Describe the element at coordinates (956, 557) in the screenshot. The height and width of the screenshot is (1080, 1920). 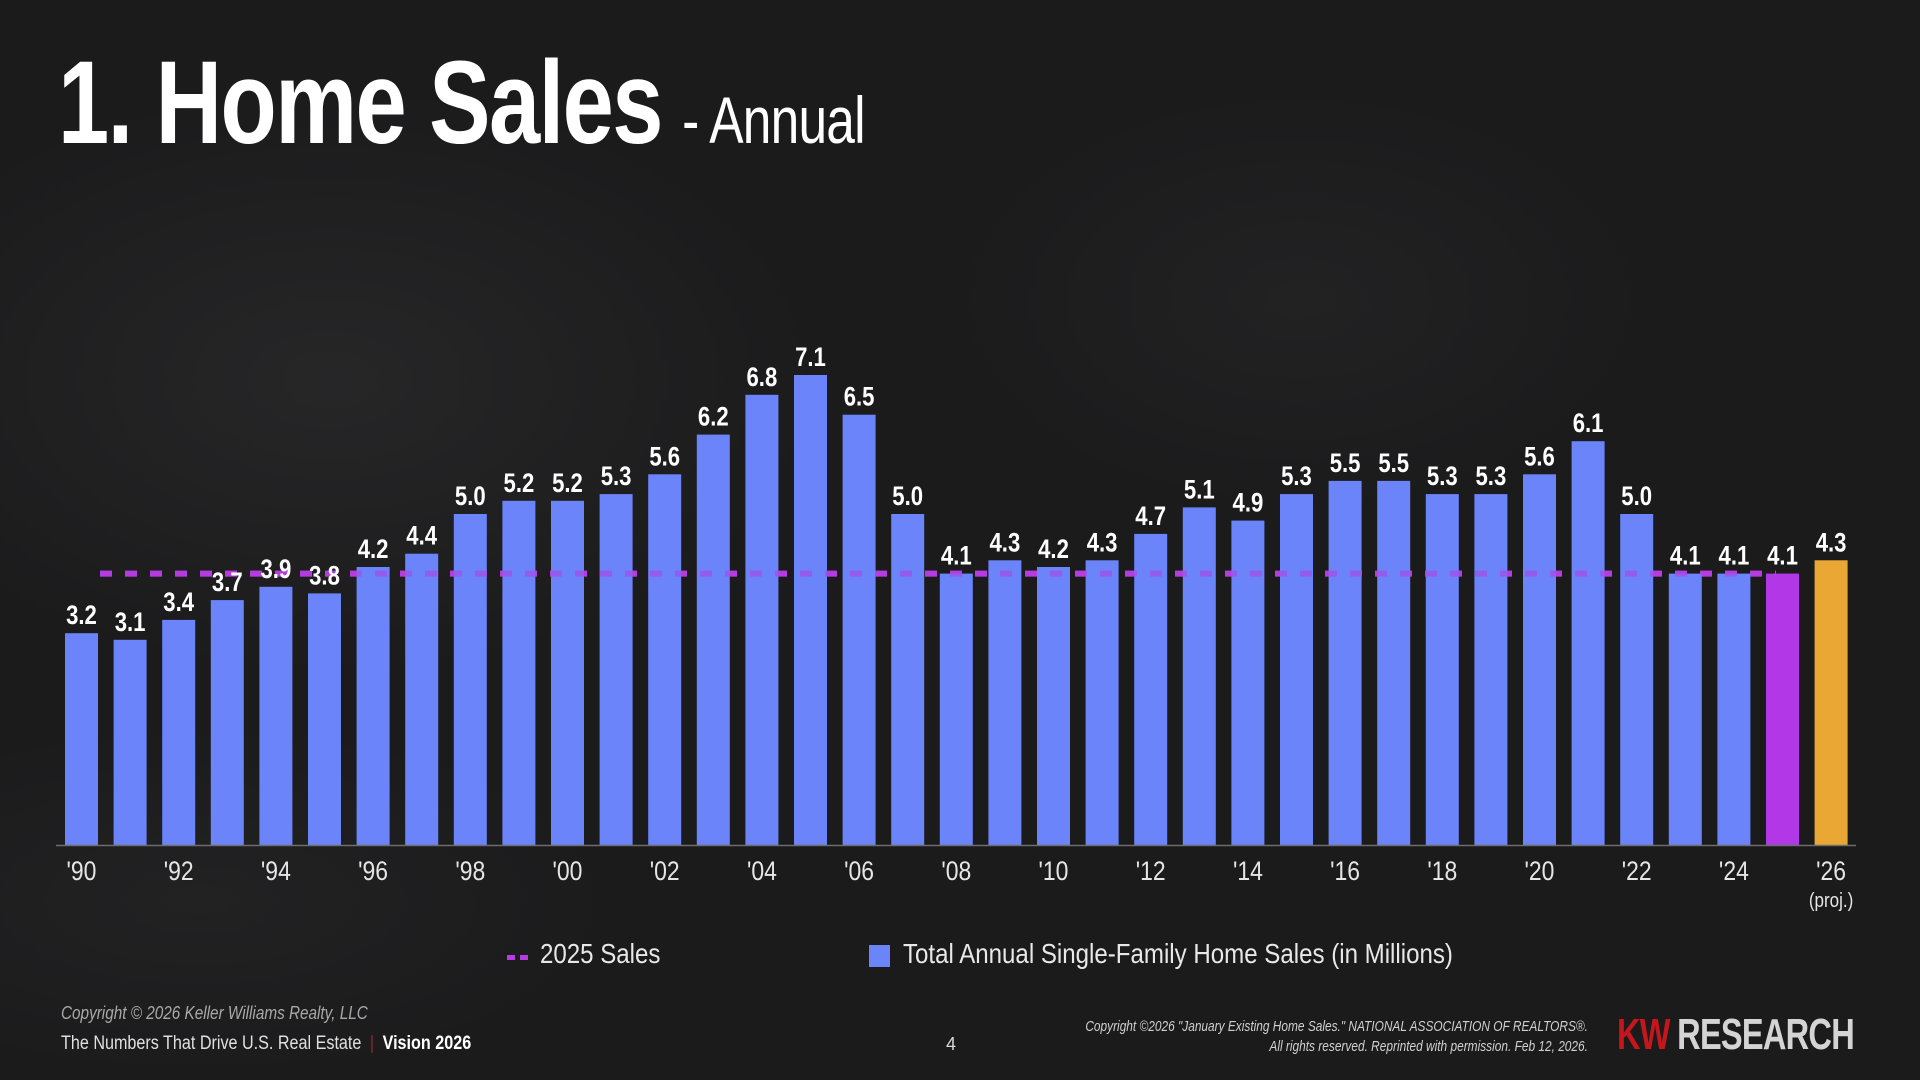
I see `value-label-2008: 4.1` at that location.